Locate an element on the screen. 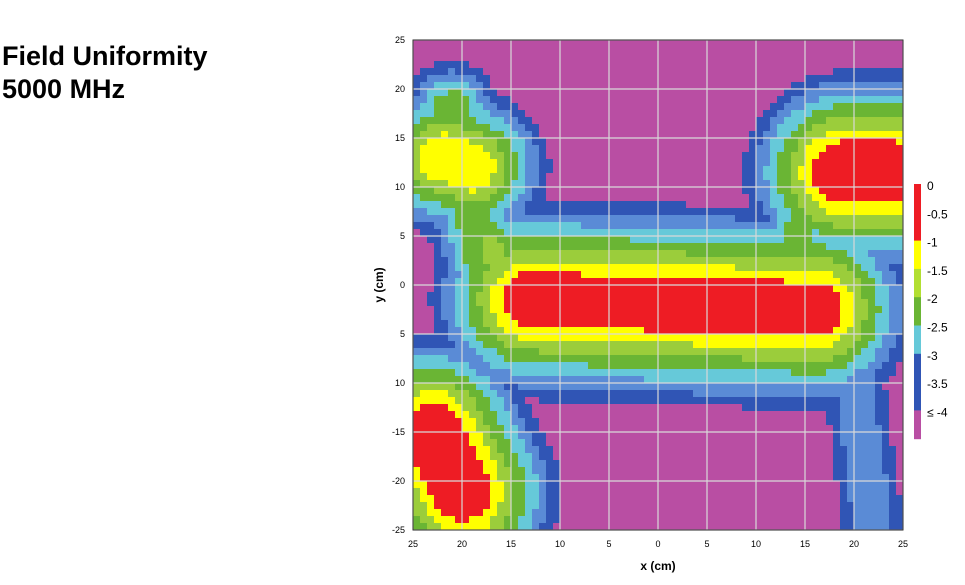  y-tick-label: 10 is located at coordinates (400, 383).